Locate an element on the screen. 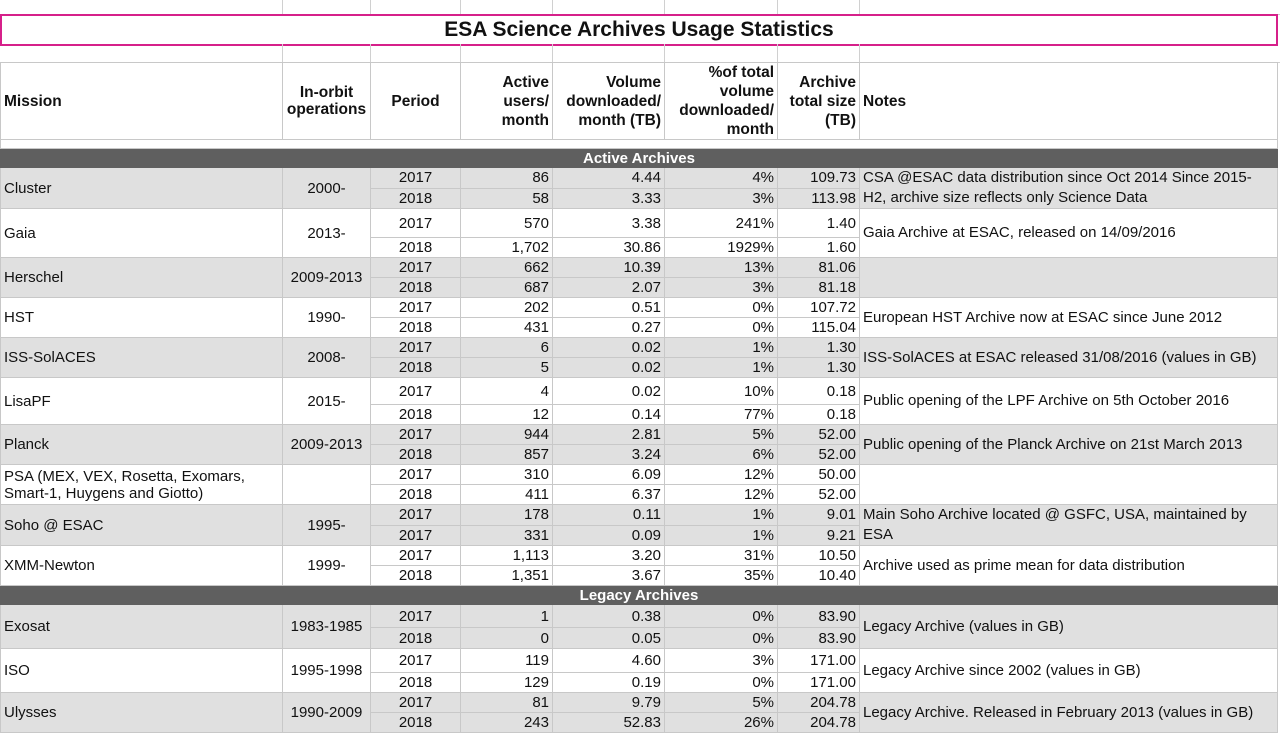  volume-cell: 0.51 is located at coordinates (608, 307).